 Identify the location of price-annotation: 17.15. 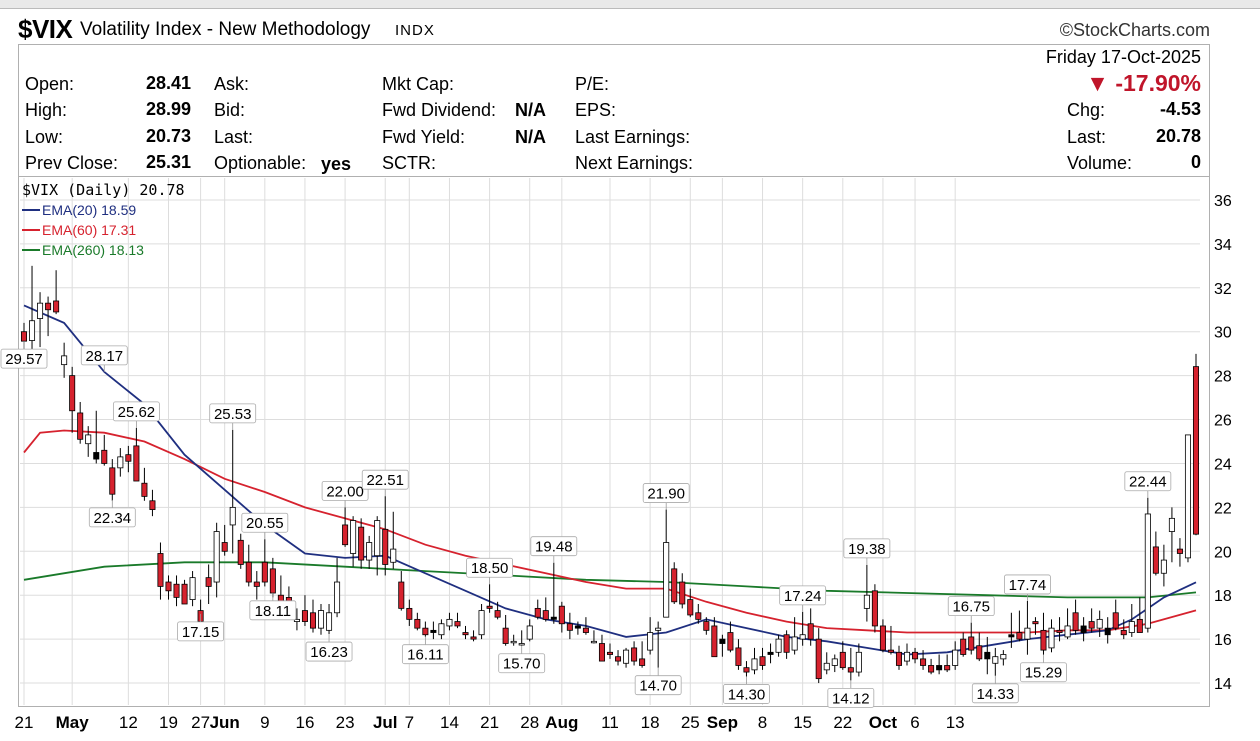
(201, 627).